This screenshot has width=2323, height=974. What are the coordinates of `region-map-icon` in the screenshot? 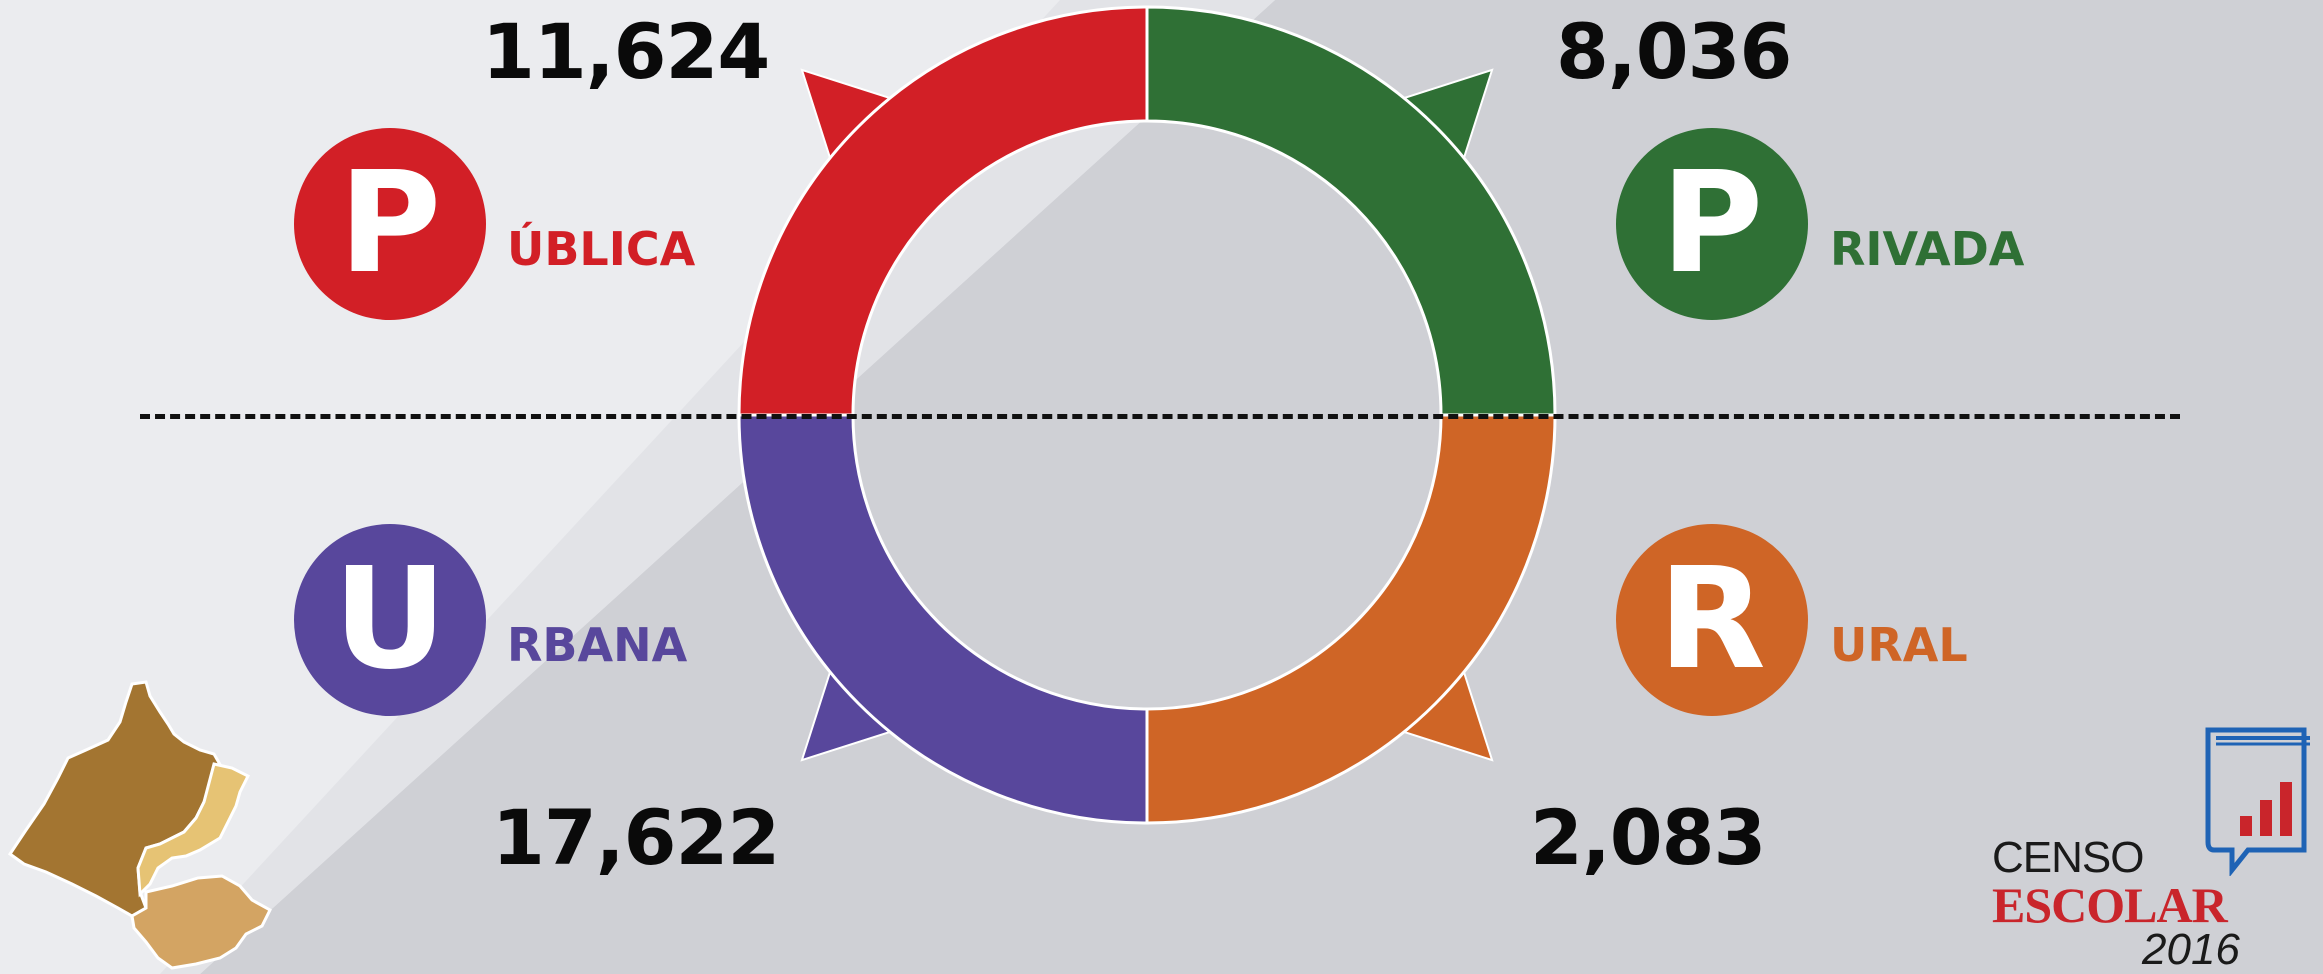 It's located at (139, 825).